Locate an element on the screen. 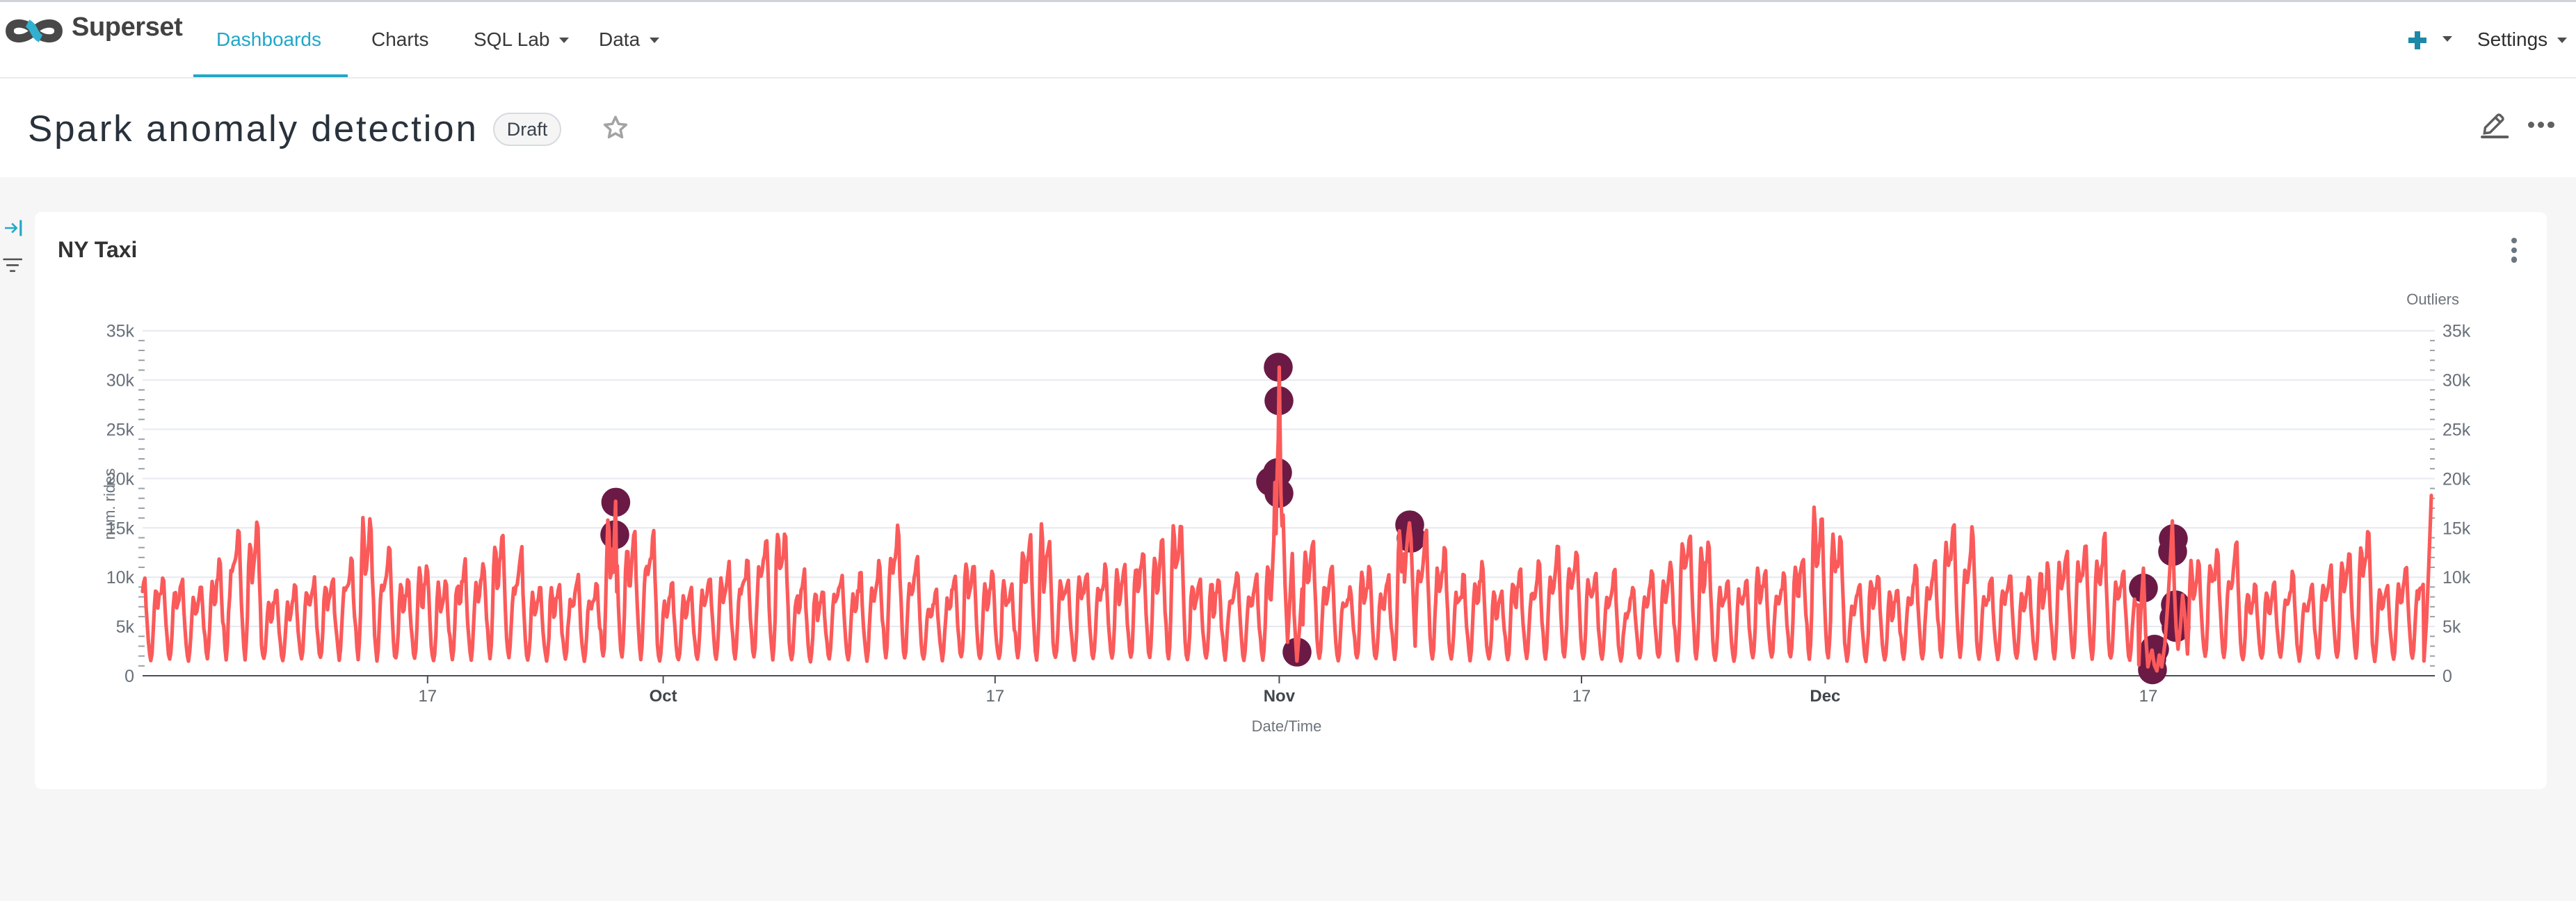 Image resolution: width=2576 pixels, height=901 pixels. svg-text: Nov is located at coordinates (1280, 696).